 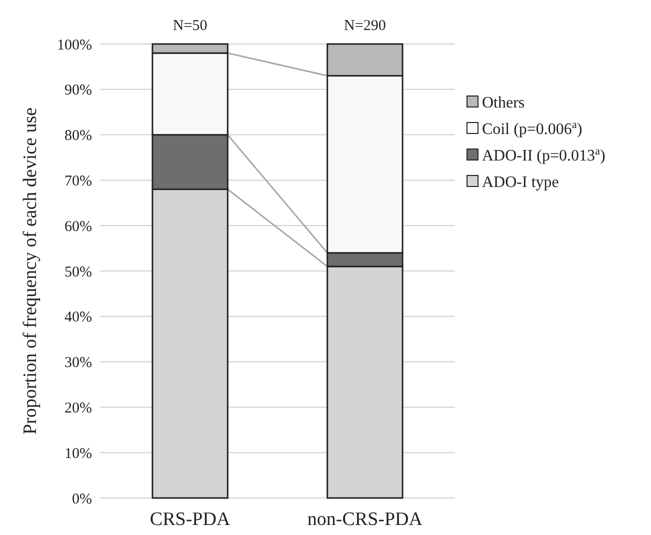 I want to click on y-tick-label: 50%, so click(x=78, y=272).